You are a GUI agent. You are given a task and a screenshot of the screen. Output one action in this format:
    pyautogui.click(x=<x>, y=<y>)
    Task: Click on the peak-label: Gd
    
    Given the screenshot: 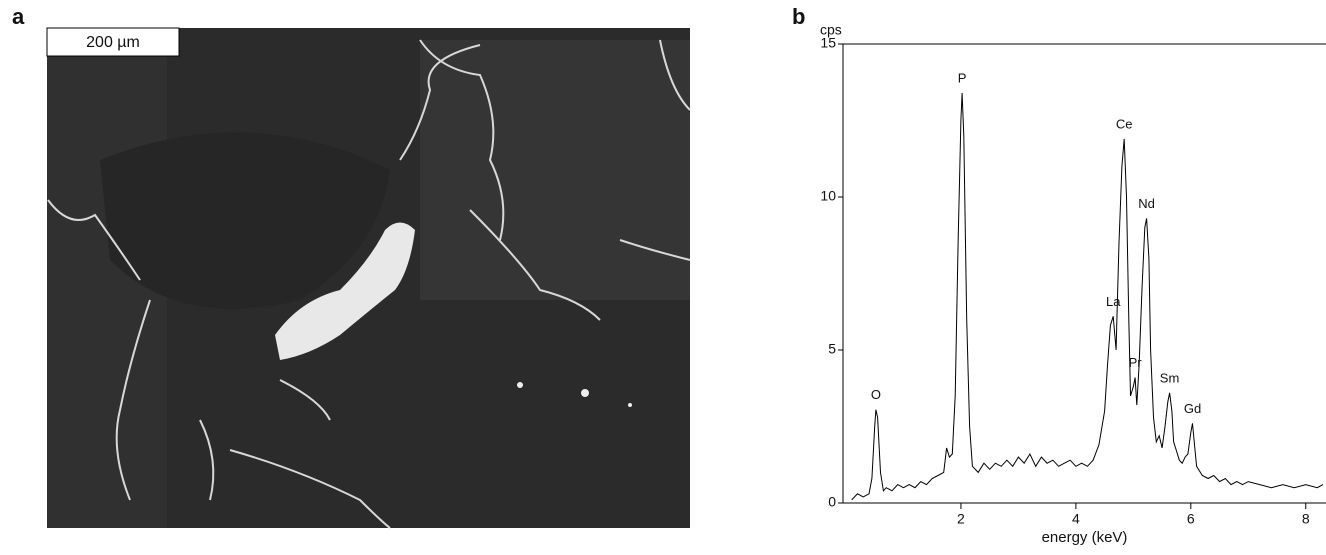 What is the action you would take?
    pyautogui.click(x=1192, y=408)
    